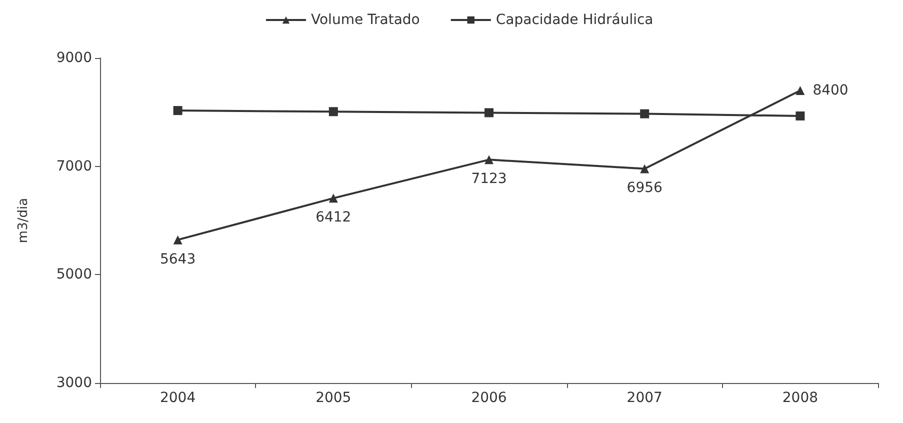  Describe the element at coordinates (644, 188) in the screenshot. I see `data-label: 6956` at that location.